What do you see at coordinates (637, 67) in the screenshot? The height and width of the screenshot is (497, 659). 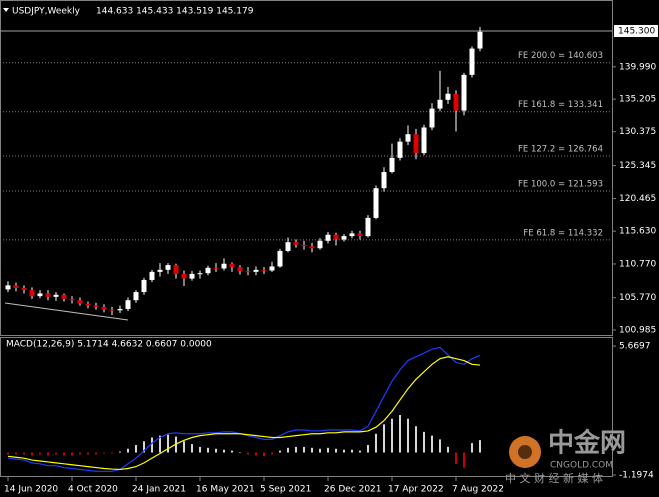 I see `y-tick-label: 139.990` at bounding box center [637, 67].